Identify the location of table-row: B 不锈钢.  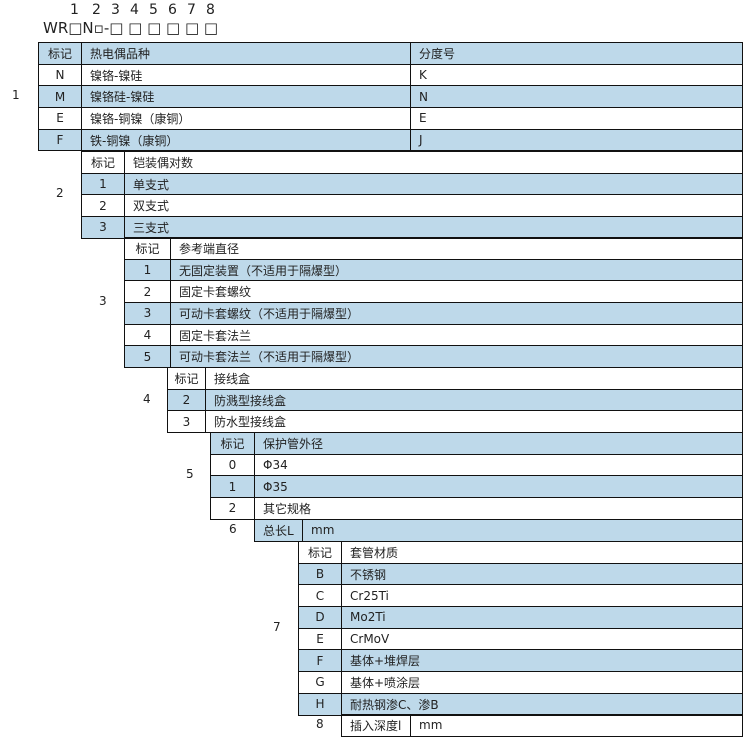
(520, 574).